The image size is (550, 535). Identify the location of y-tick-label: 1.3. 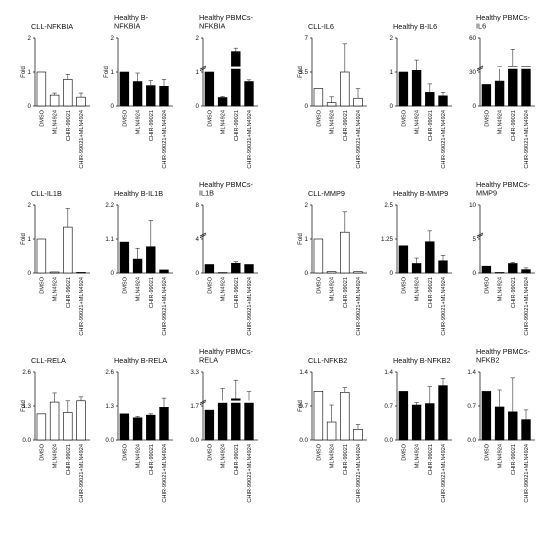
(109, 406).